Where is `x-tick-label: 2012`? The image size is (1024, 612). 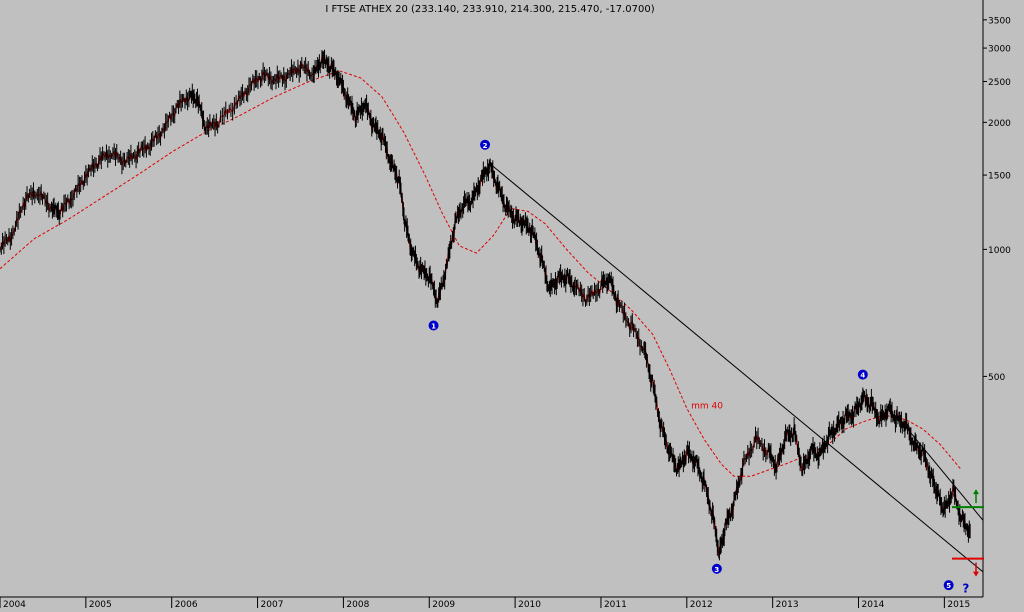 x-tick-label: 2012 is located at coordinates (701, 604).